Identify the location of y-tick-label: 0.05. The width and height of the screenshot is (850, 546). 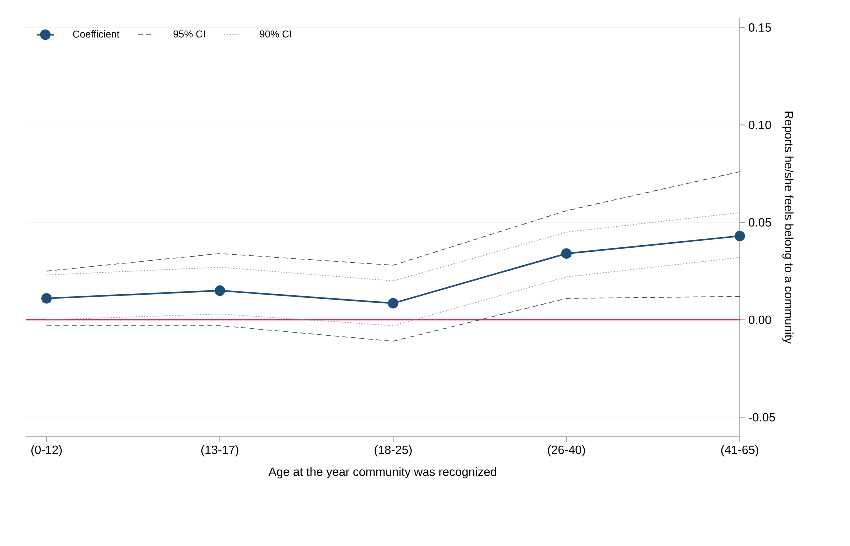
(760, 222).